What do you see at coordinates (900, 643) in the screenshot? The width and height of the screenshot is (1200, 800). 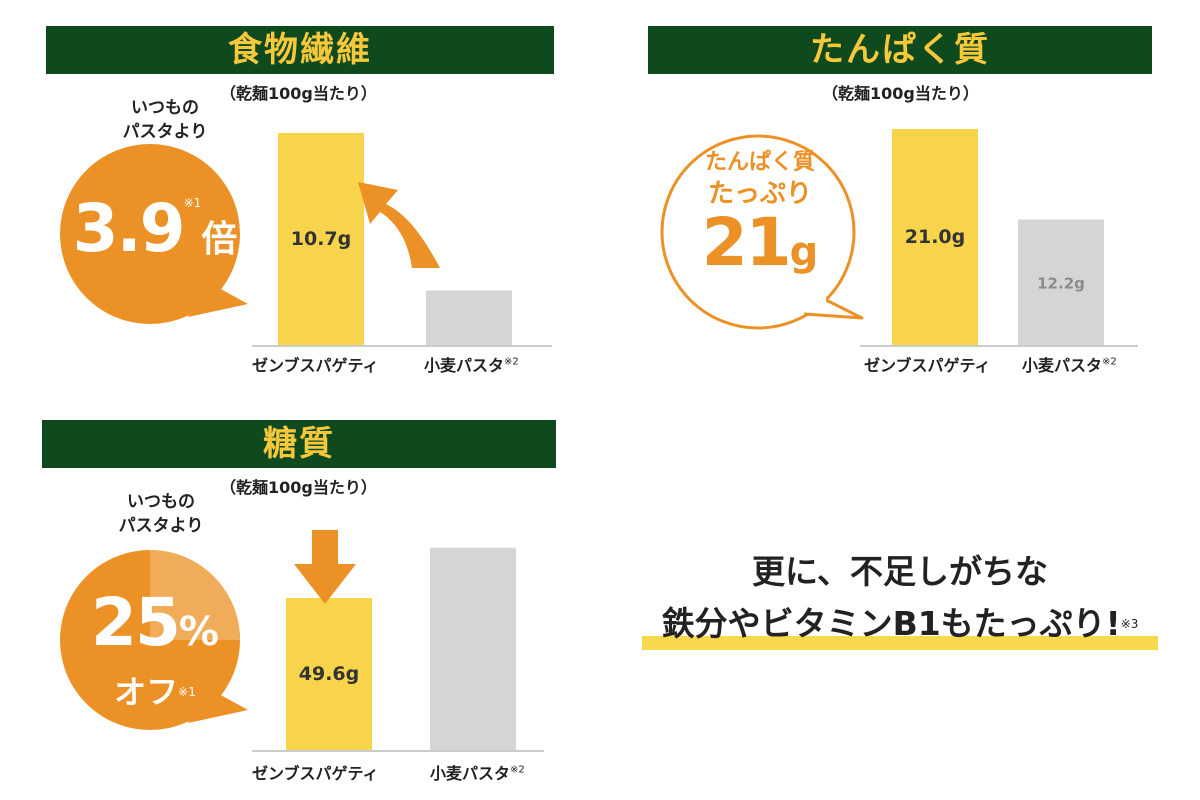 I see `closing-underline` at bounding box center [900, 643].